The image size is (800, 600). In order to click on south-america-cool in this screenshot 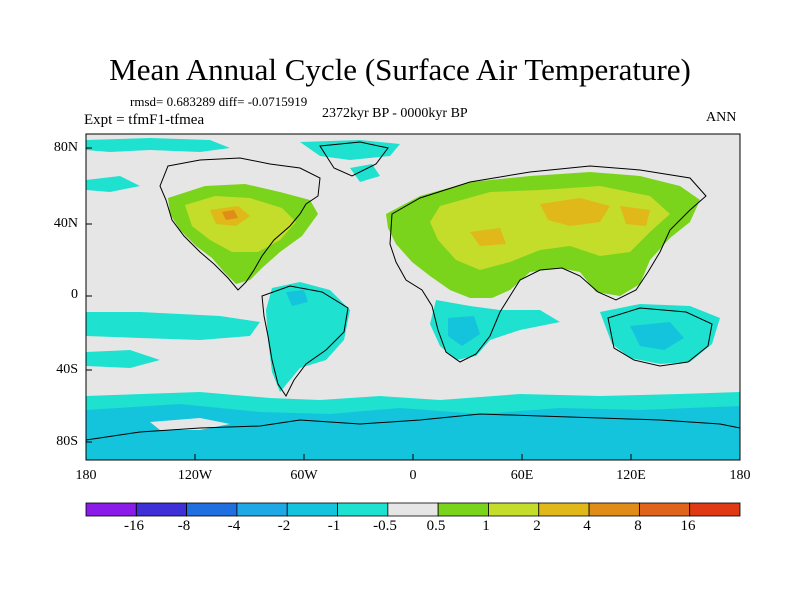, I will do `click(308, 337)`.